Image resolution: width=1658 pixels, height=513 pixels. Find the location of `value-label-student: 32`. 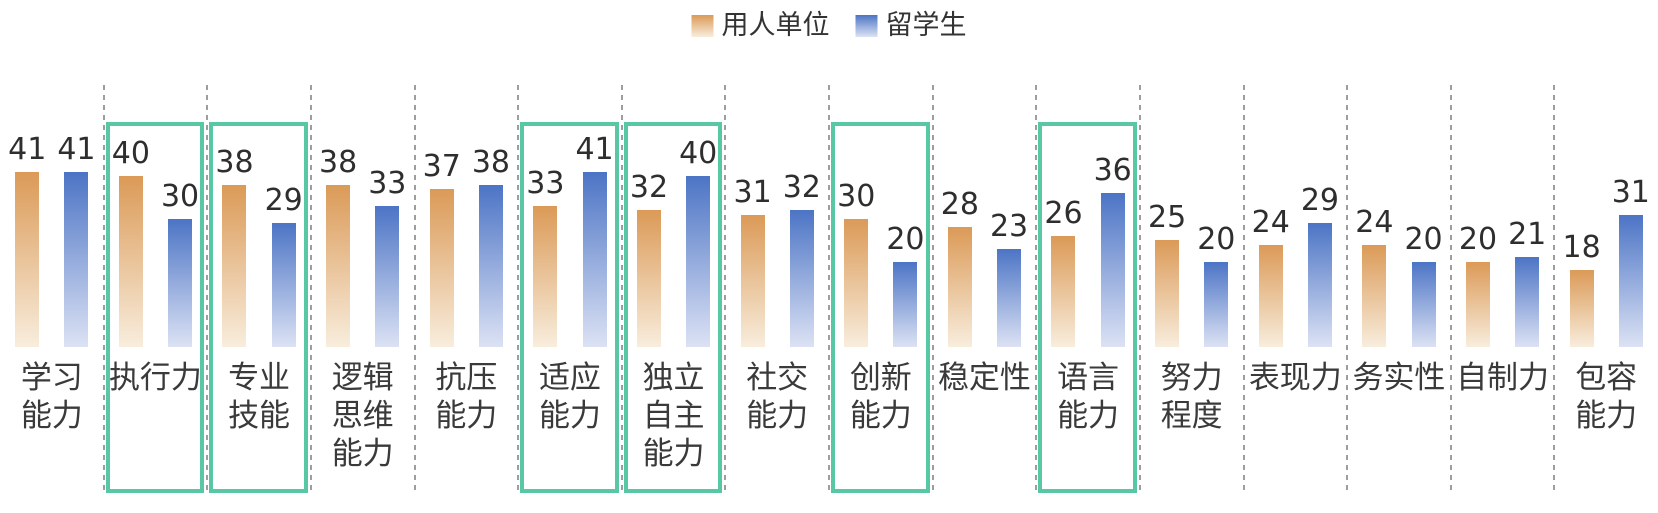

value-label-student: 32 is located at coordinates (801, 187).